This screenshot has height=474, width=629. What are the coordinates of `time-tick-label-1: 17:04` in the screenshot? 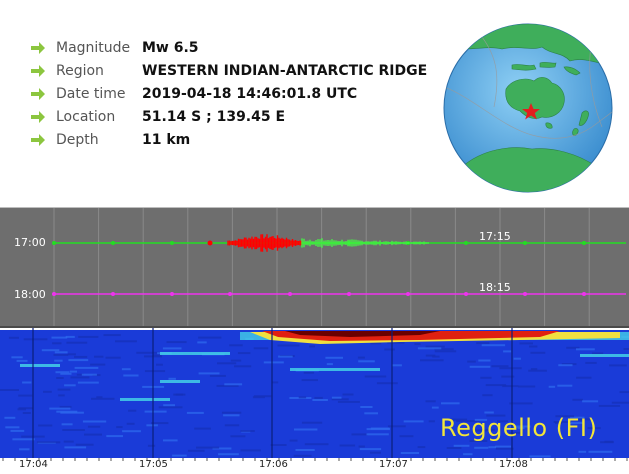 It's located at (33, 464).